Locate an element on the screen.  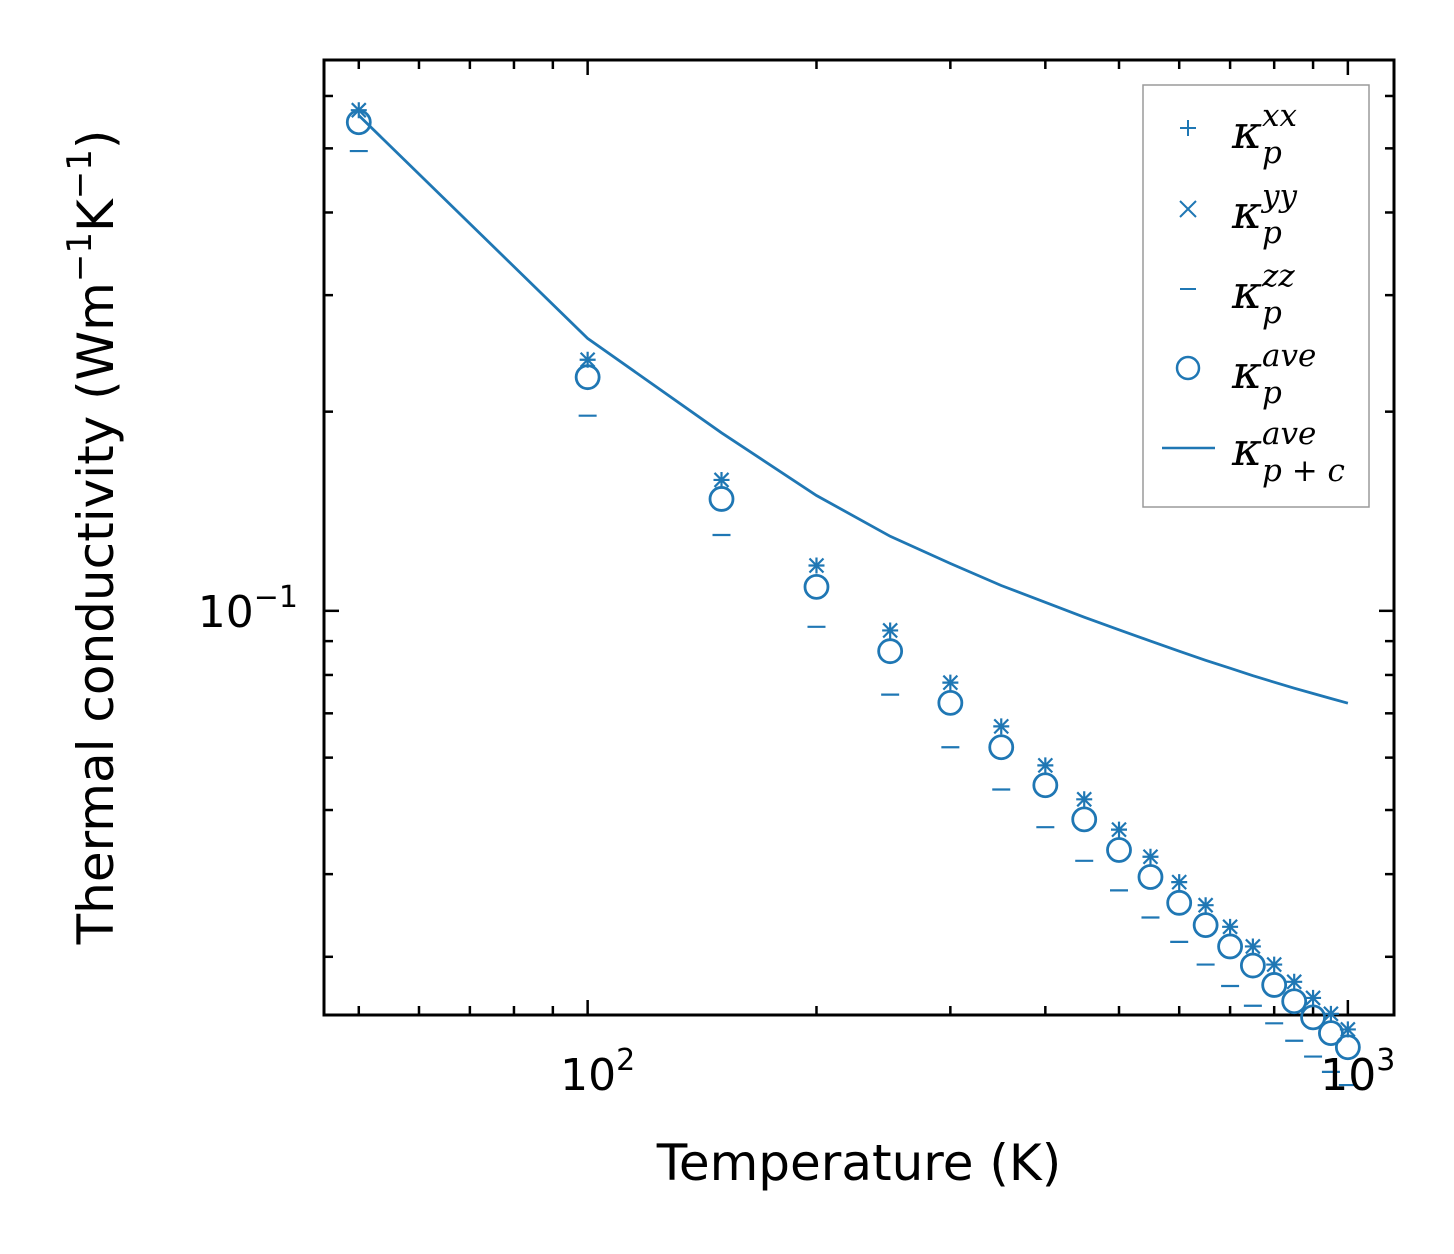
x-tick-label-1000: 10³ is located at coordinates (1357, 1072).